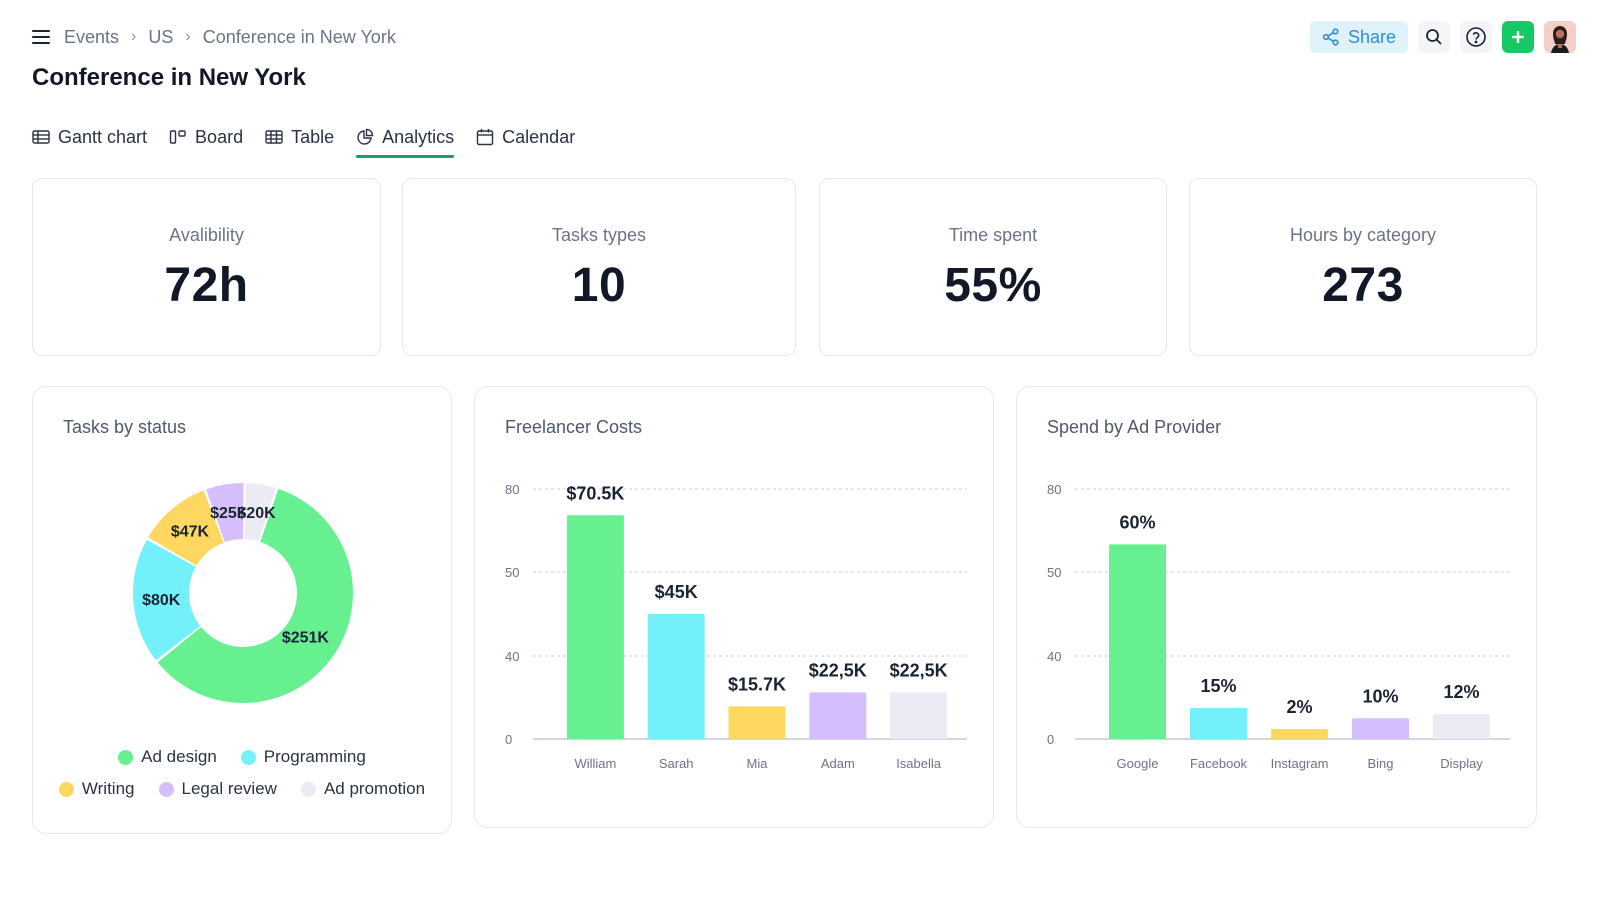  Describe the element at coordinates (229, 513) in the screenshot. I see `slice-label: $25K` at that location.